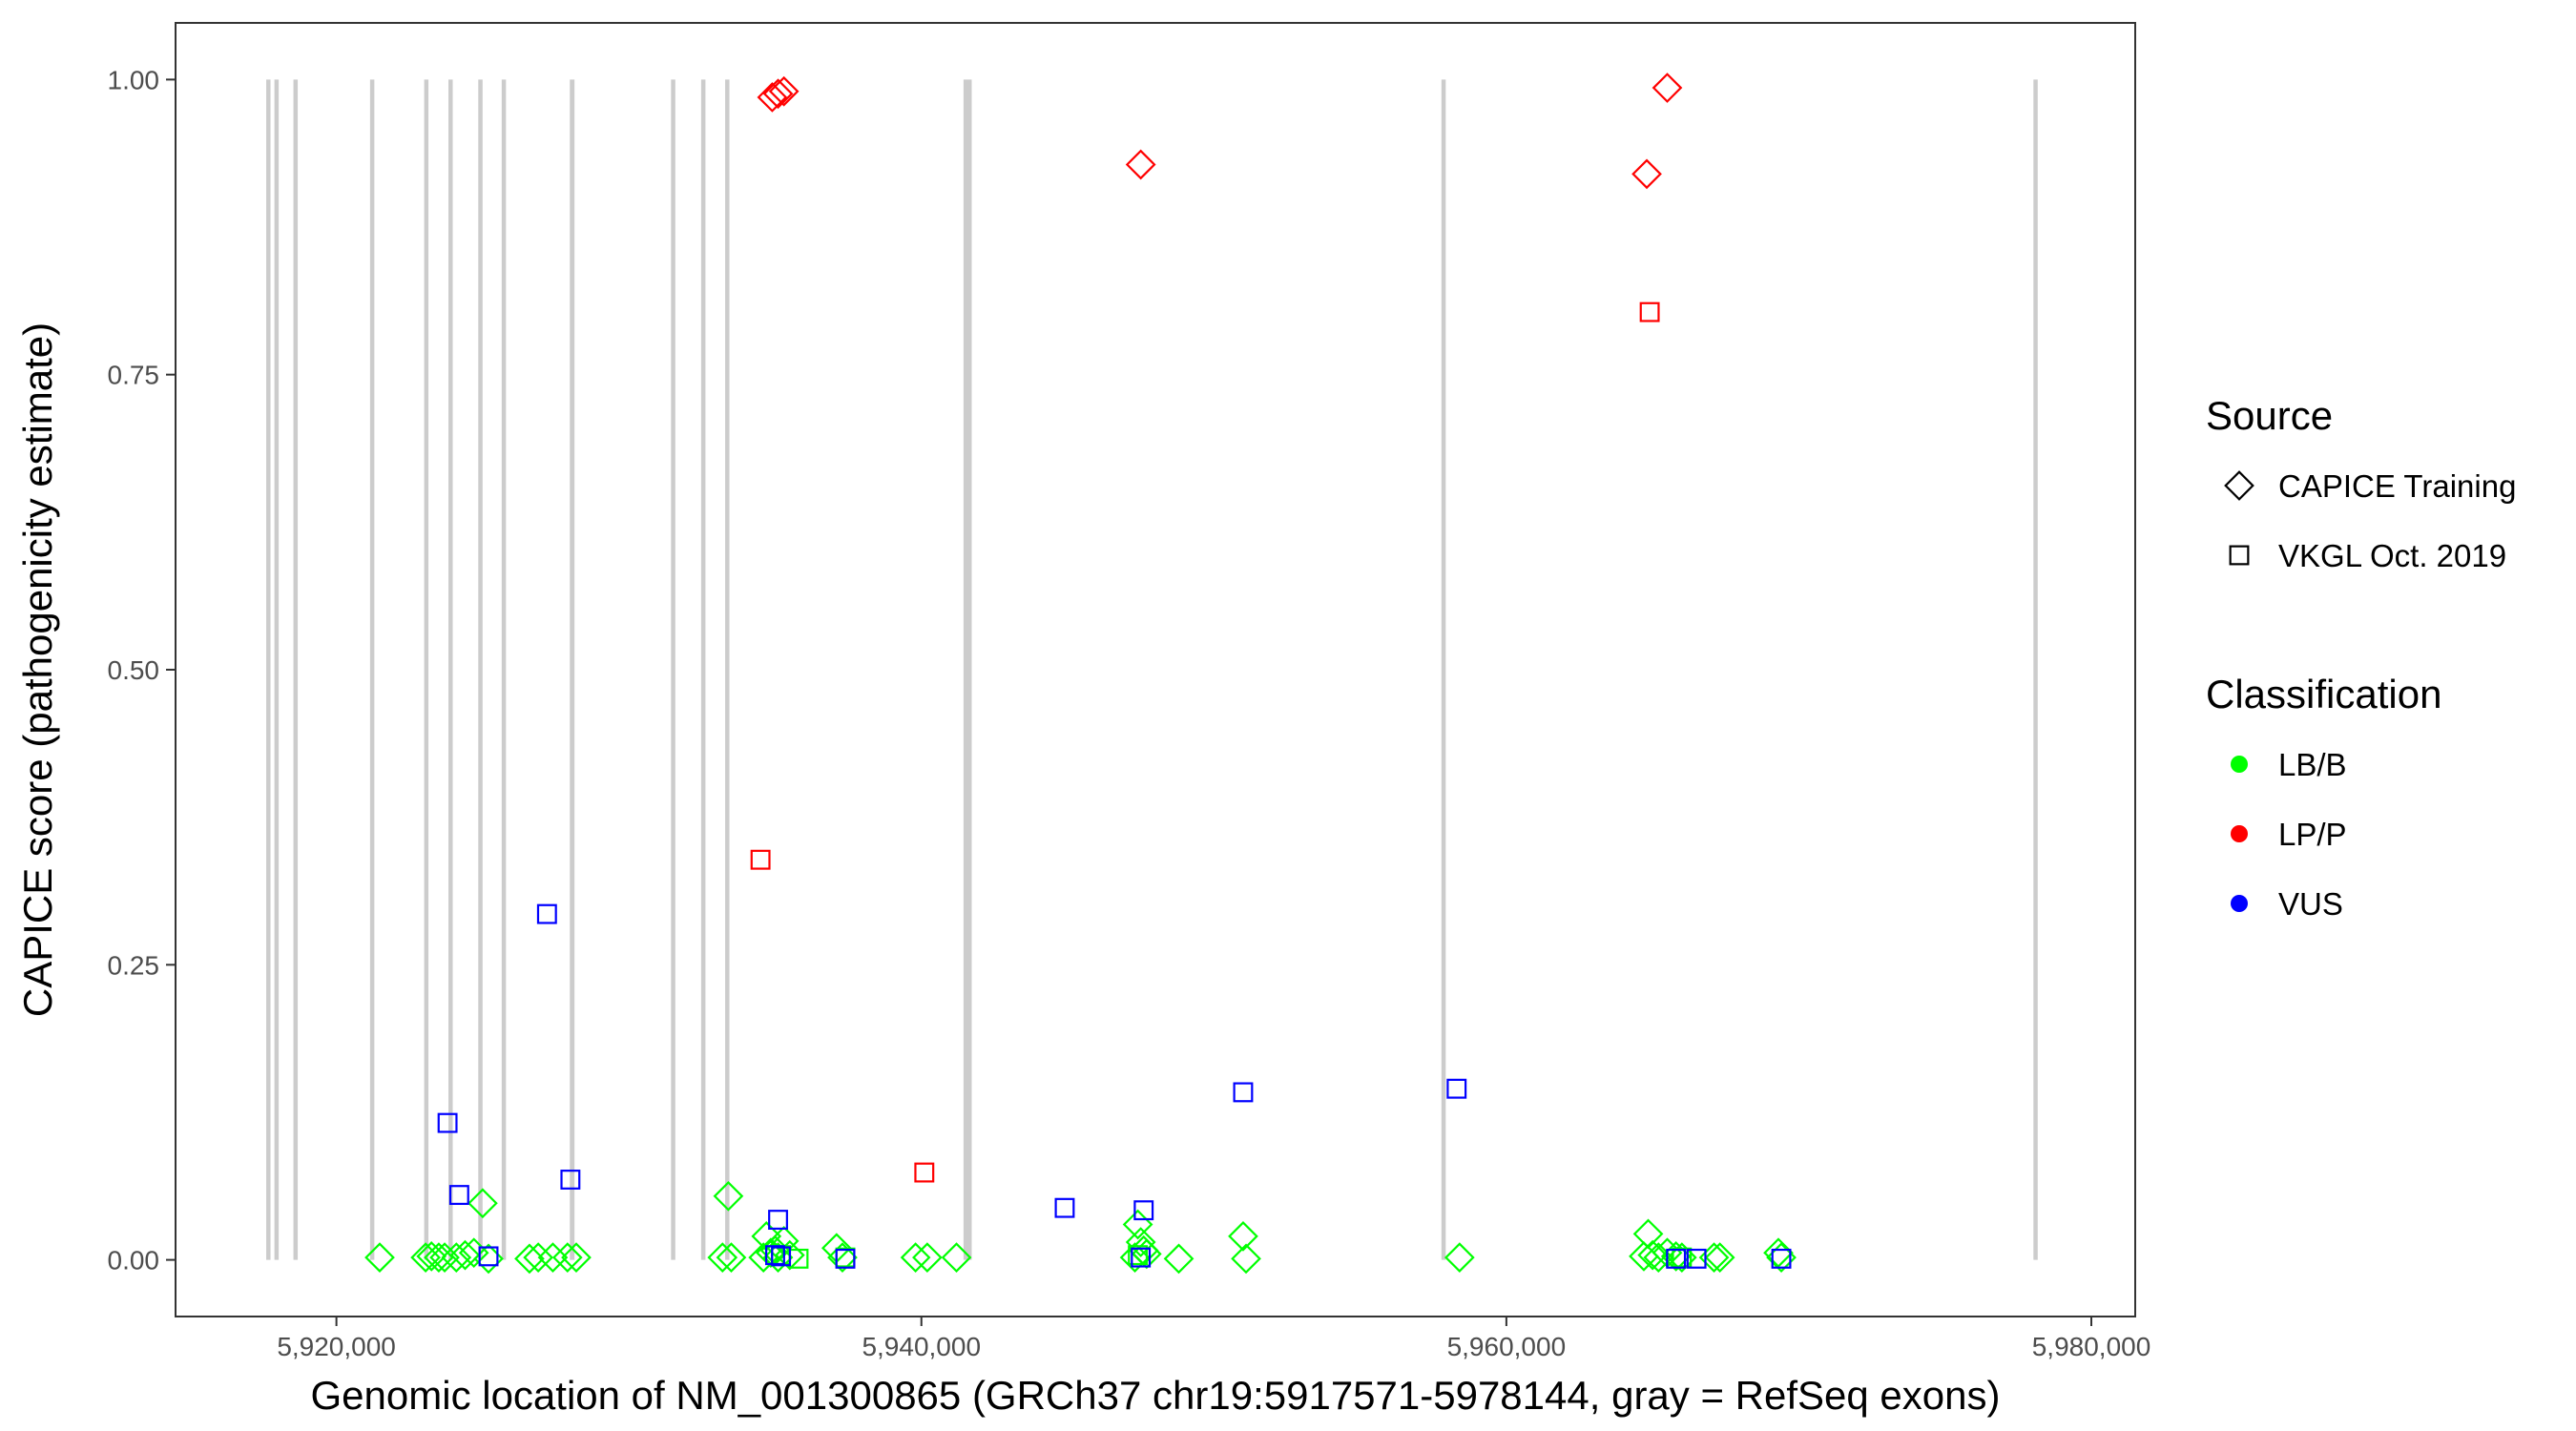 The width and height of the screenshot is (2576, 1431). What do you see at coordinates (2323, 694) in the screenshot?
I see `legend-title: Classification` at bounding box center [2323, 694].